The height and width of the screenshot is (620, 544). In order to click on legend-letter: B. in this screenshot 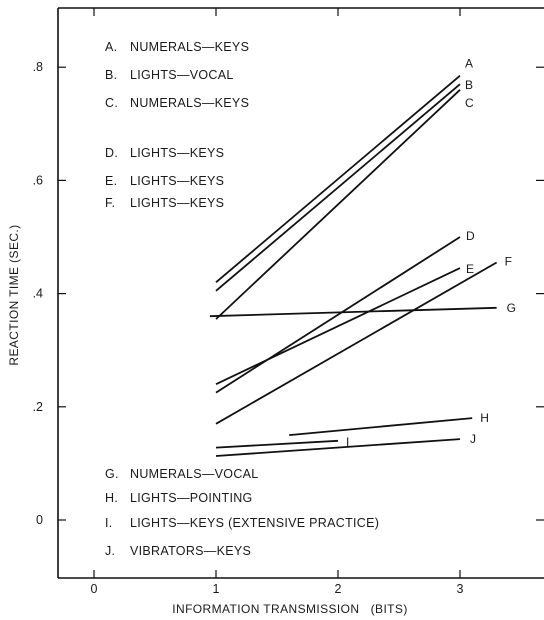, I will do `click(111, 75)`.